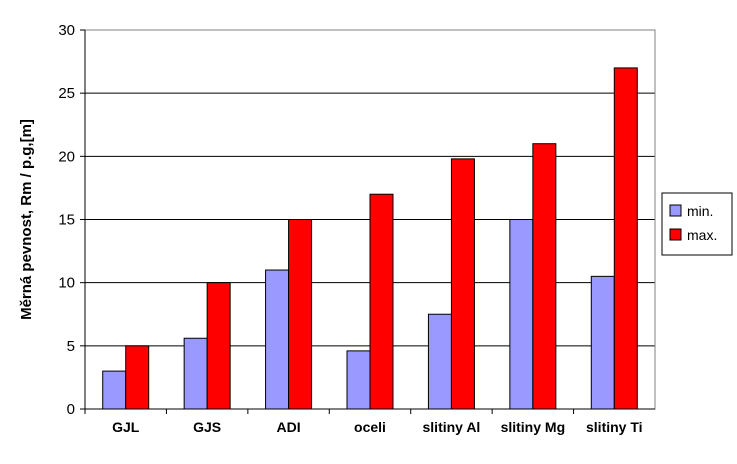  I want to click on y-tick-label: 0, so click(71, 409).